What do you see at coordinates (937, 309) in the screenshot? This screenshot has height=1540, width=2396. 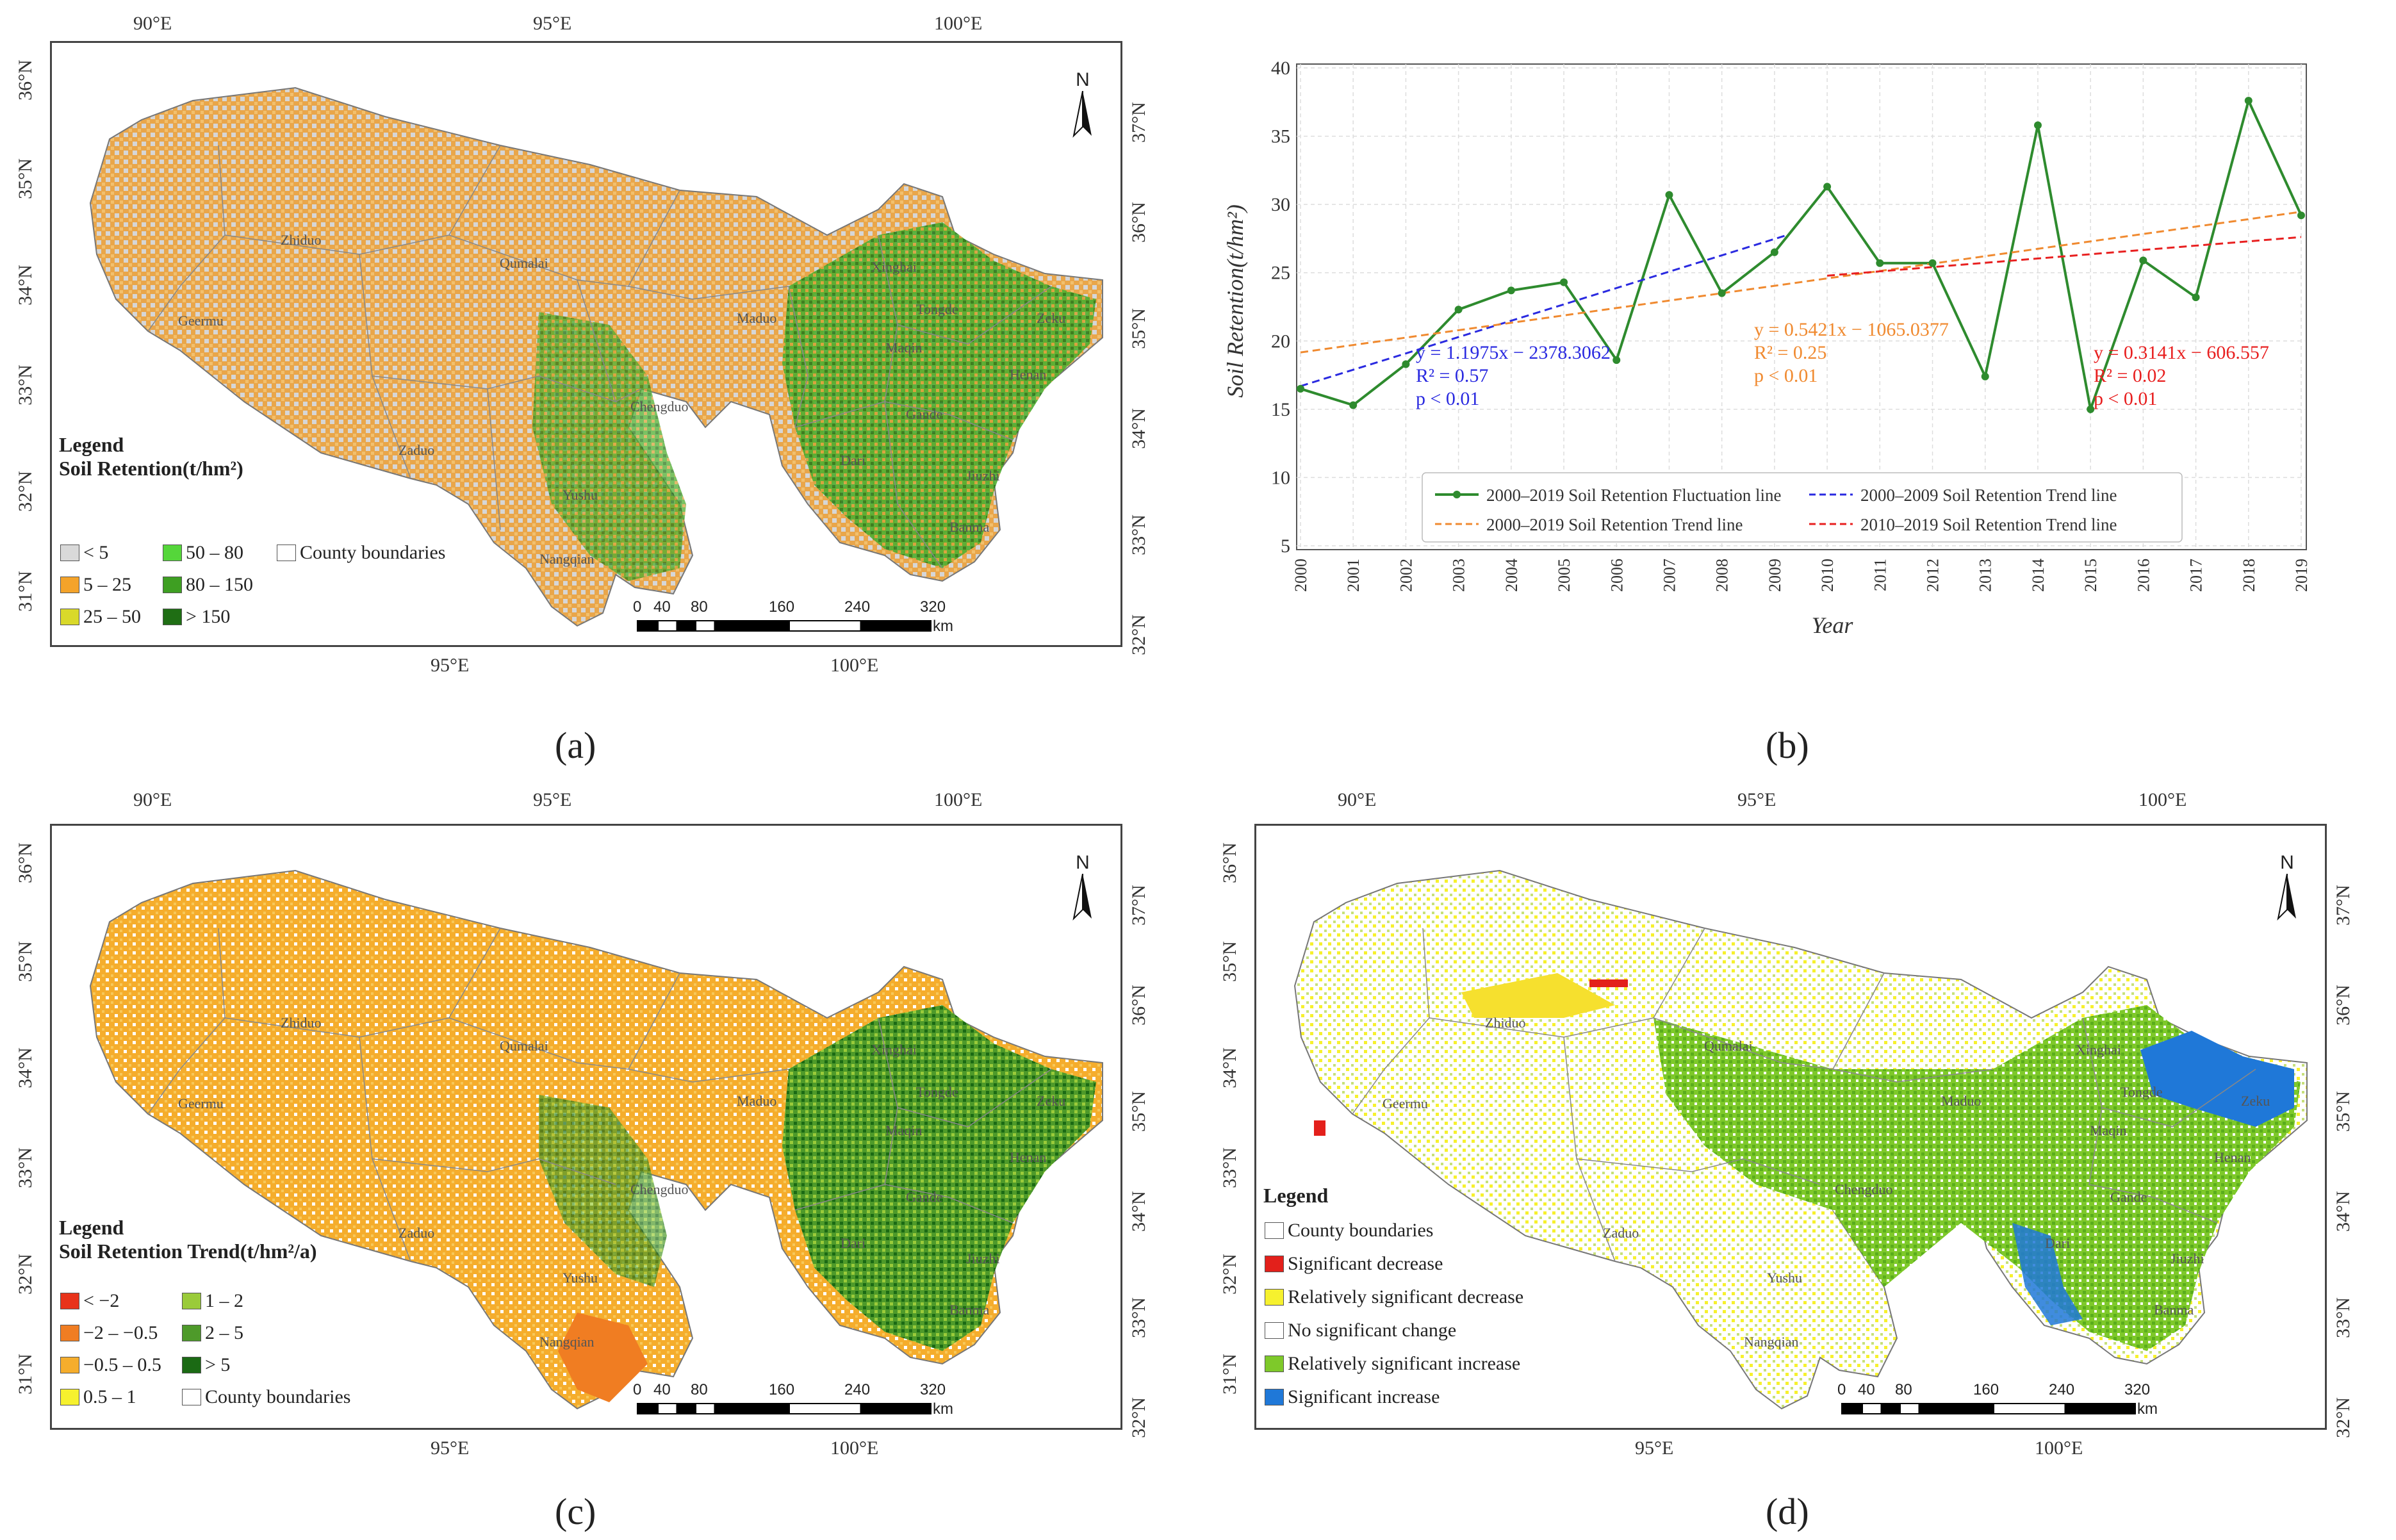 I see `county-label: Tongde` at bounding box center [937, 309].